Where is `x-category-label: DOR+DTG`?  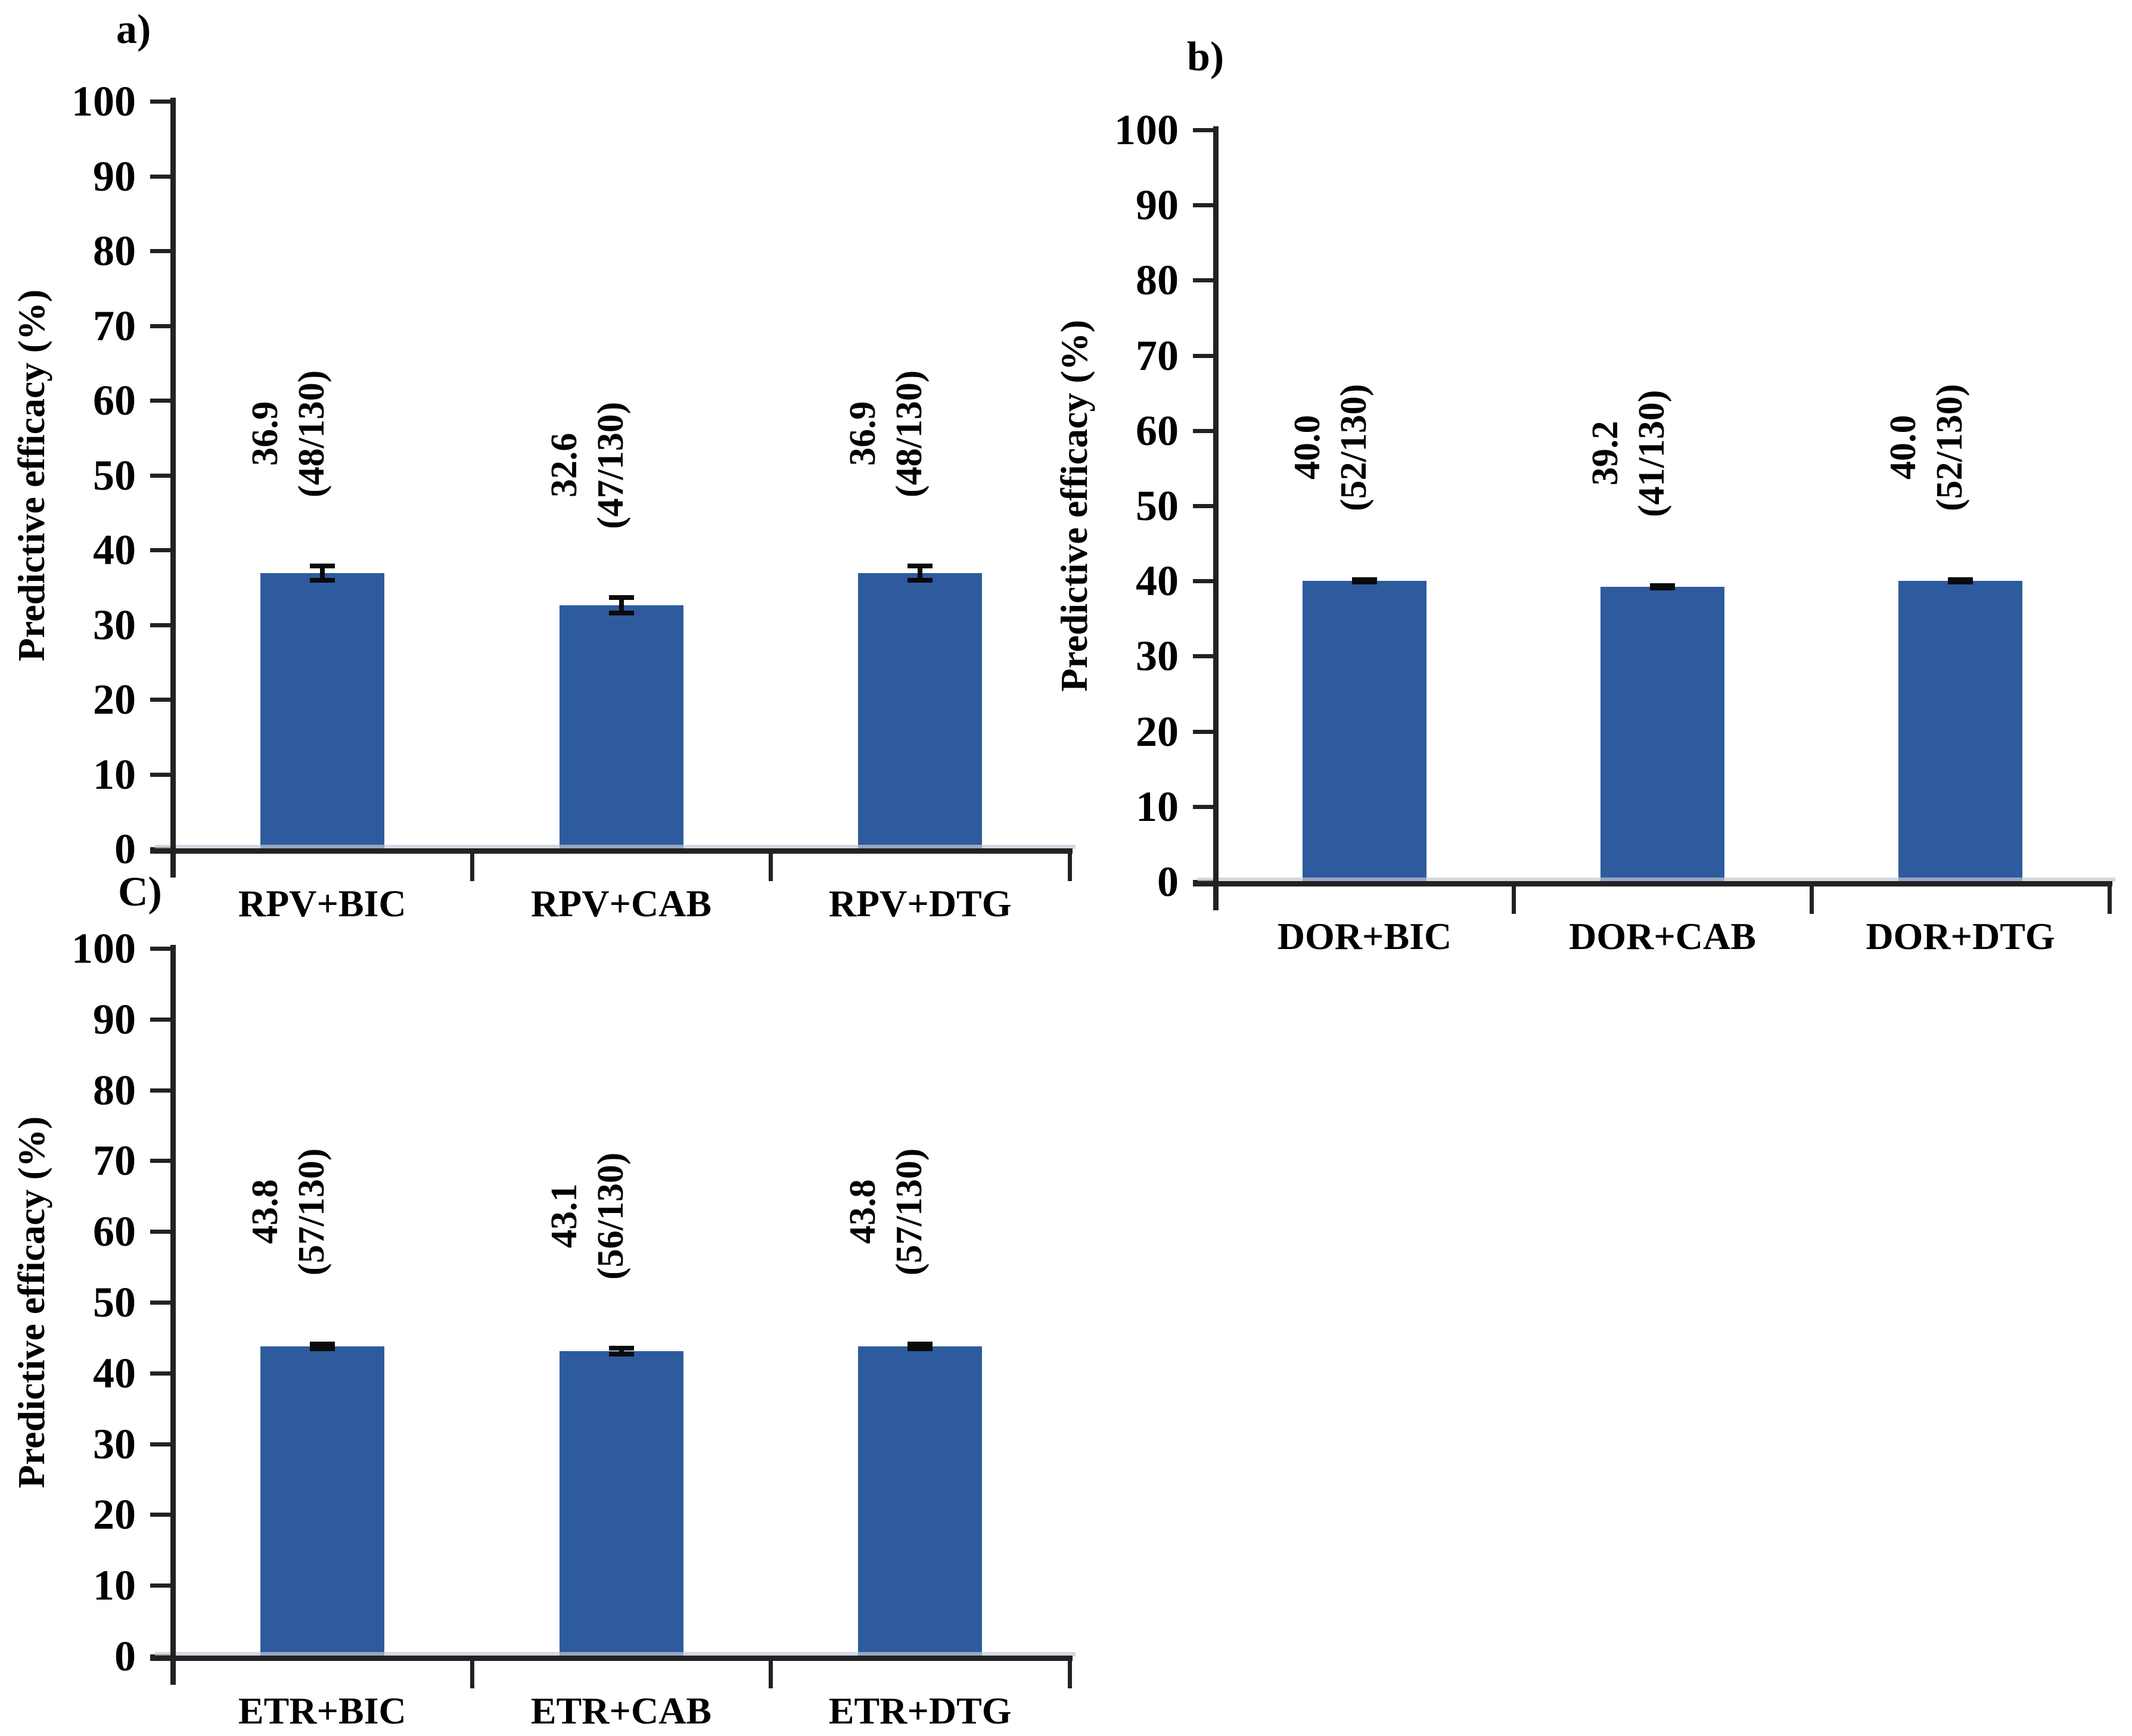
x-category-label: DOR+DTG is located at coordinates (1960, 936).